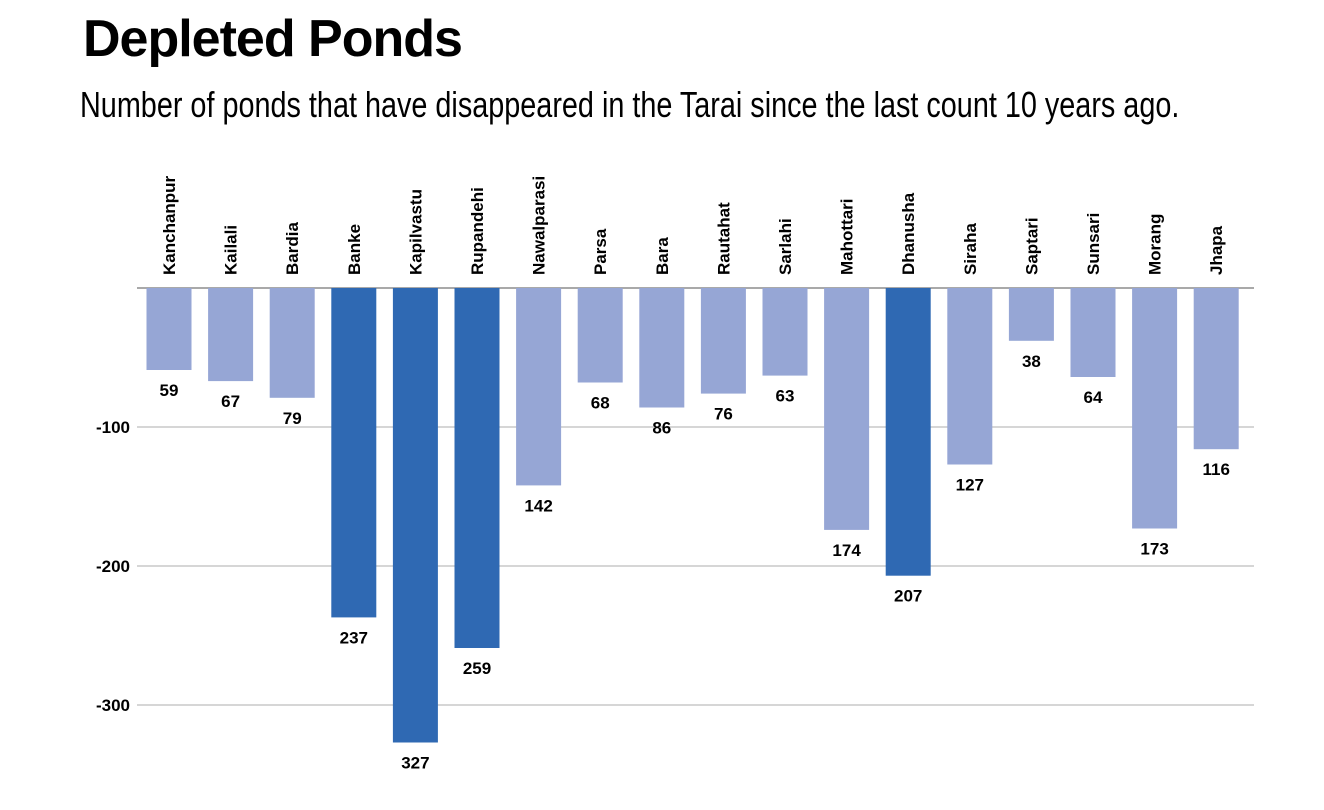 The height and width of the screenshot is (810, 1324). I want to click on value-label: 86, so click(661, 428).